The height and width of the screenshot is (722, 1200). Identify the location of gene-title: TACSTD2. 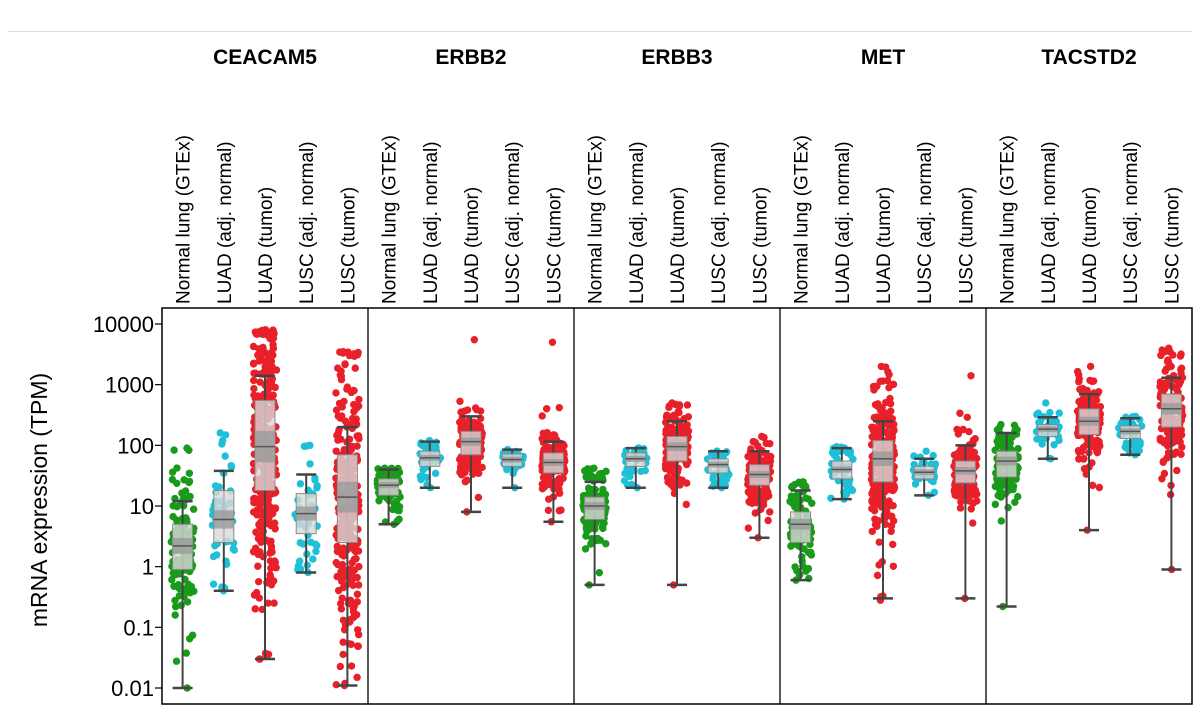
(1088, 57).